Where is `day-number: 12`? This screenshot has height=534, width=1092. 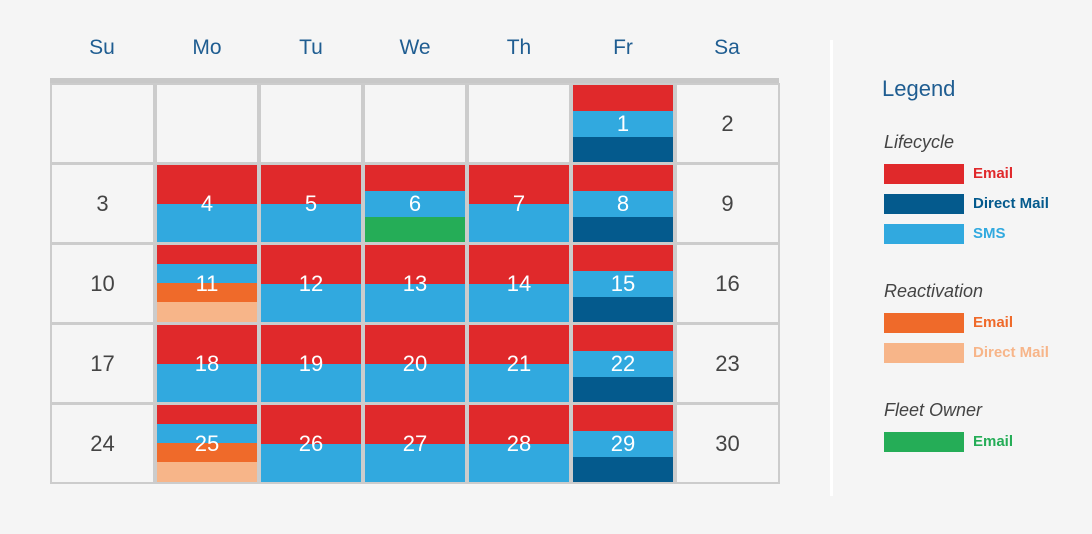
day-number: 12 is located at coordinates (311, 283).